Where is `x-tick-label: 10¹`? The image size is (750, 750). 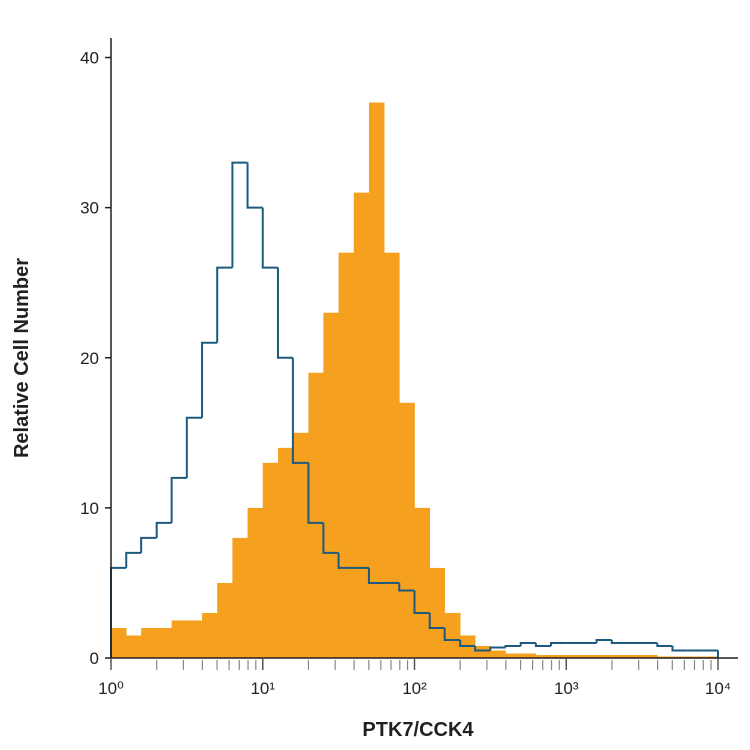 x-tick-label: 10¹ is located at coordinates (262, 688).